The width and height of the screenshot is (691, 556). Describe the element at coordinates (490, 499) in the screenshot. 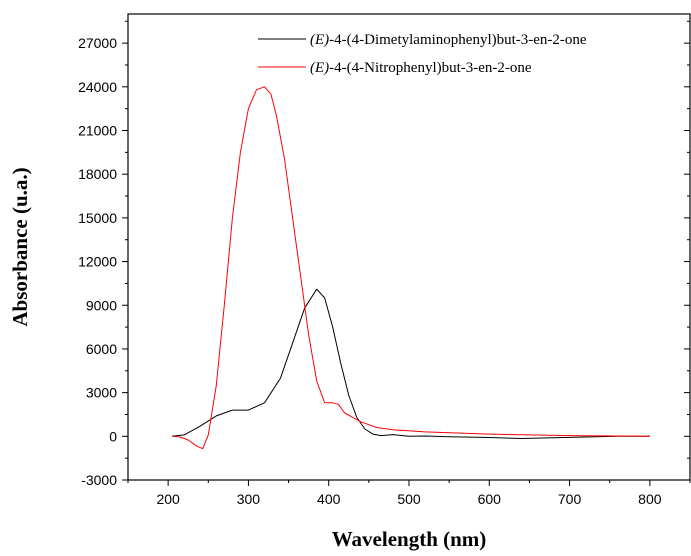

I see `x-tick-label: 600` at that location.